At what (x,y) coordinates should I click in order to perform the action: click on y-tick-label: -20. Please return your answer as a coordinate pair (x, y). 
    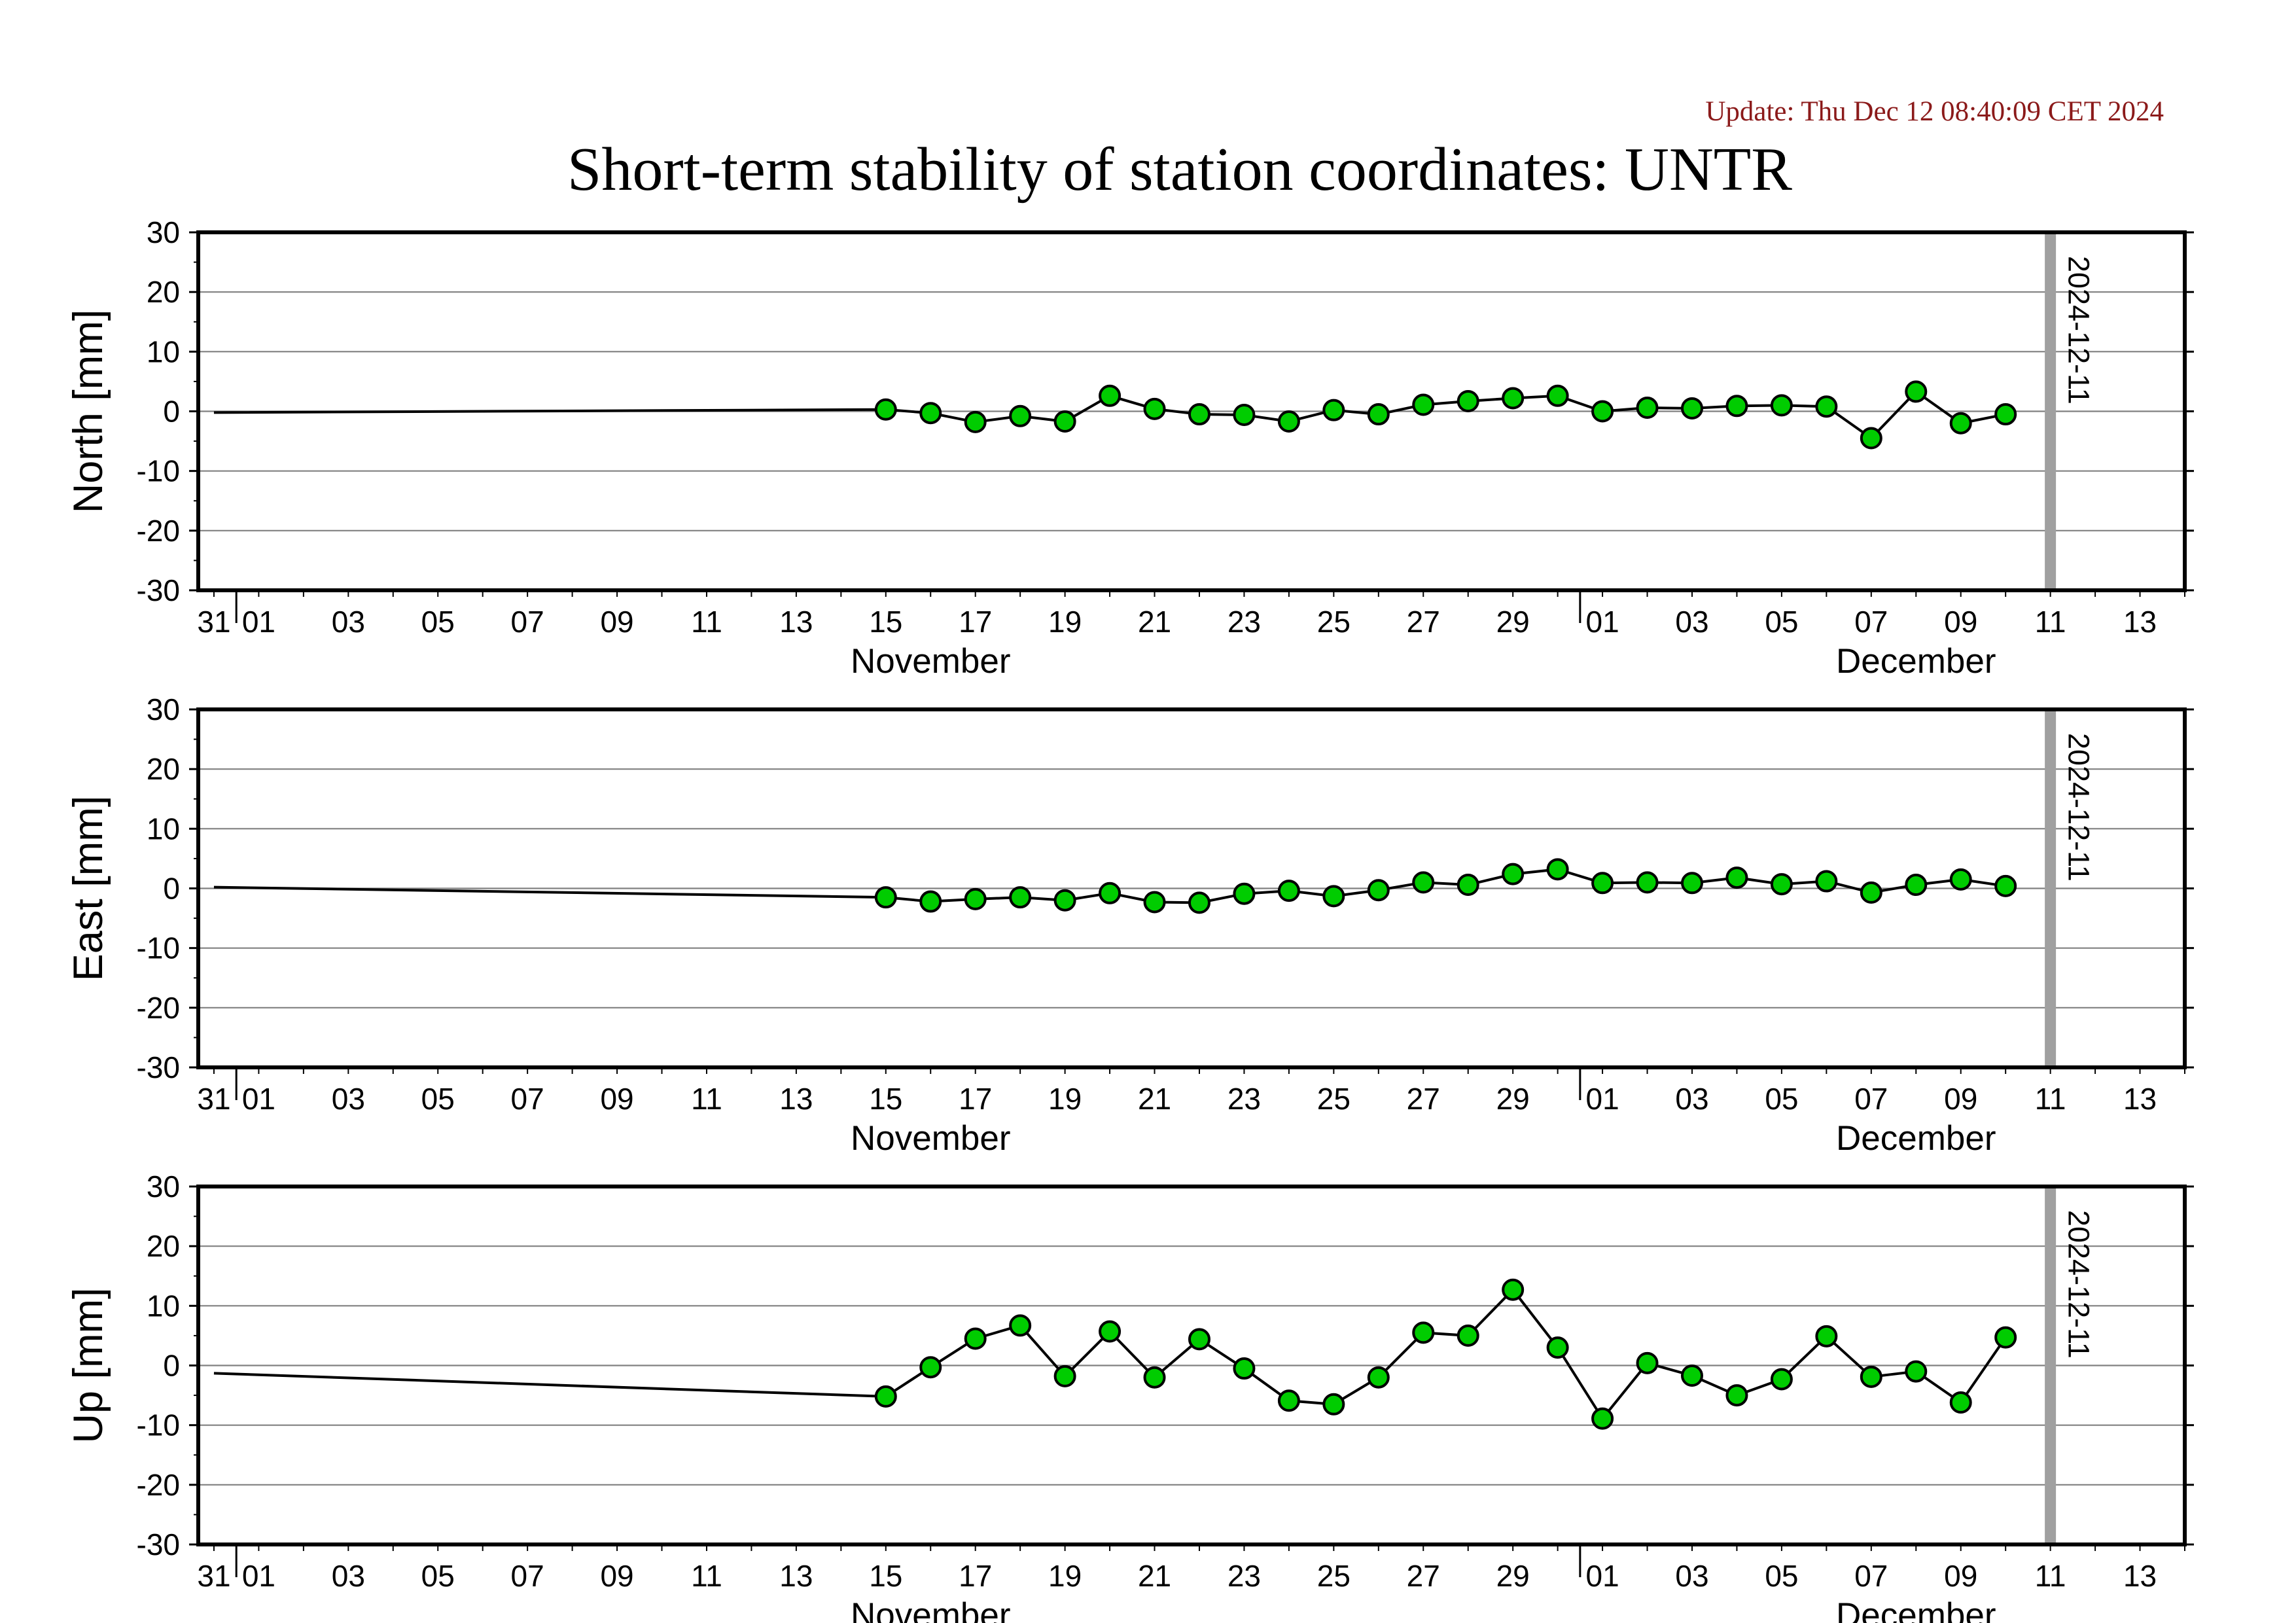
    Looking at the image, I should click on (158, 1008).